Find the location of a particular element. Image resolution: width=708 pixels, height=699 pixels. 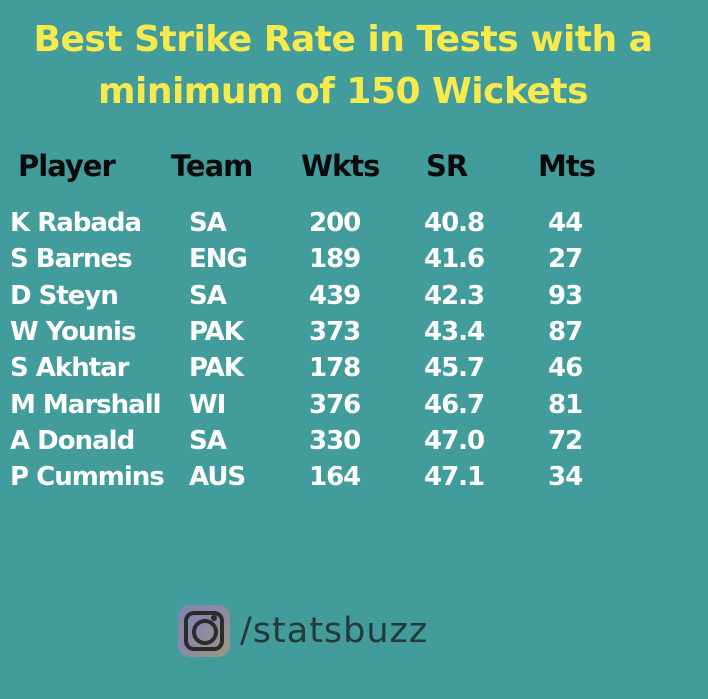

cell-player-row-1: K Rabada is located at coordinates (76, 223).